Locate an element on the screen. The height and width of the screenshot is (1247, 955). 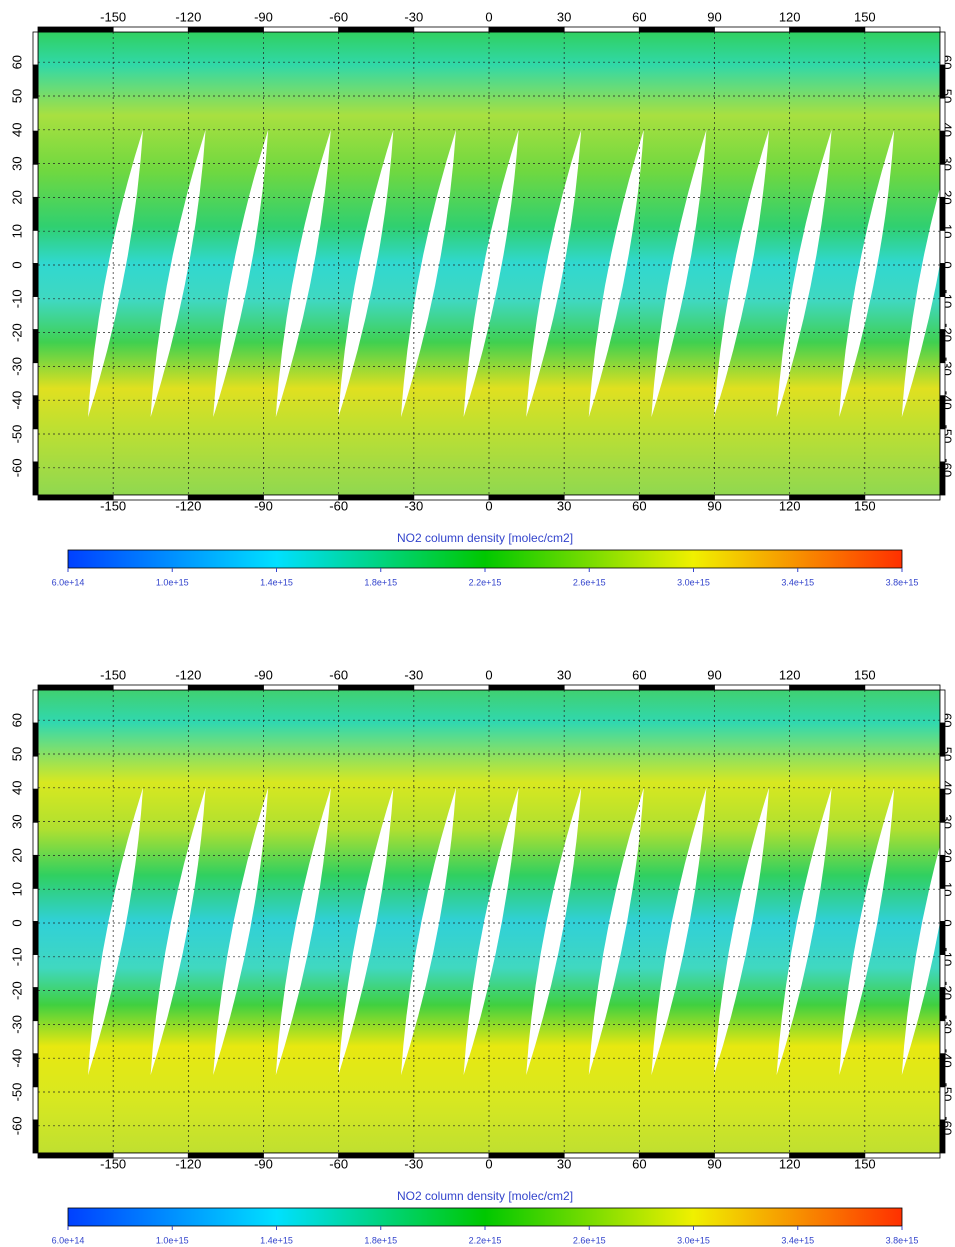
lon-label: -30 is located at coordinates (413, 505).